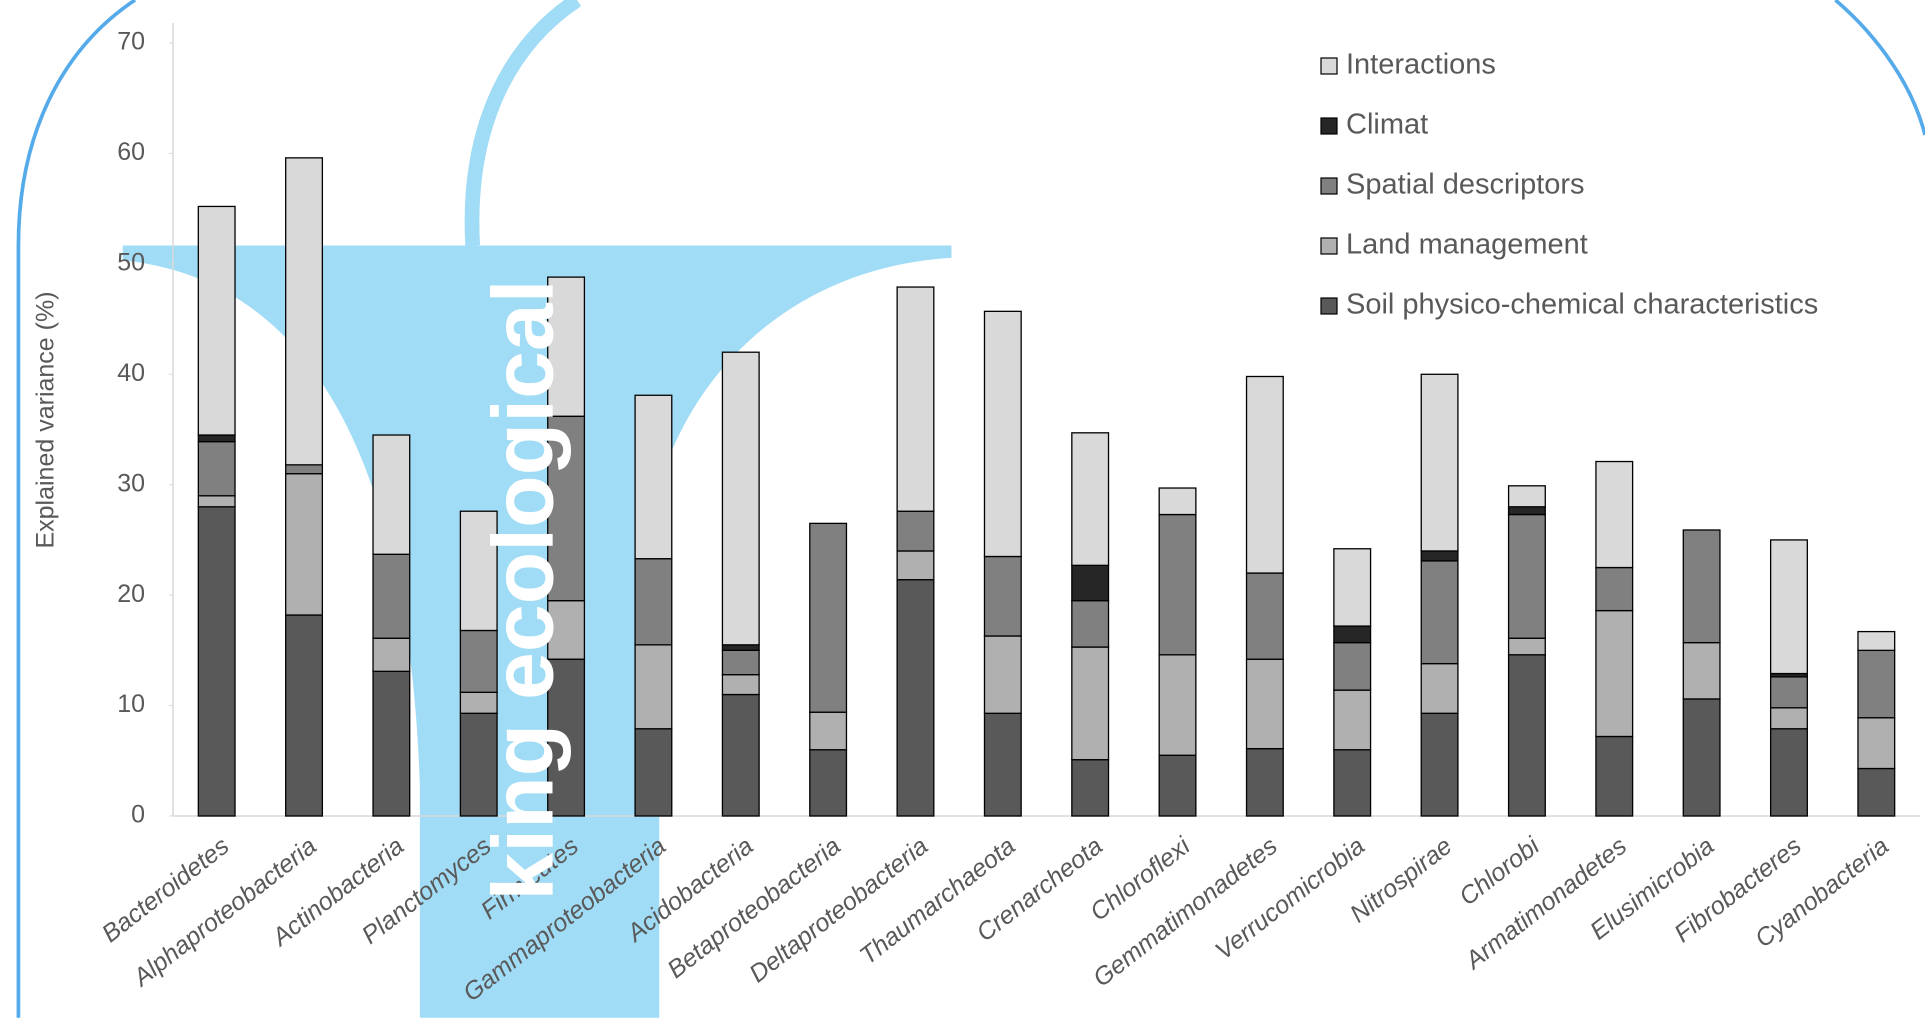  Describe the element at coordinates (131, 594) in the screenshot. I see `y-tick-label: 20` at that location.